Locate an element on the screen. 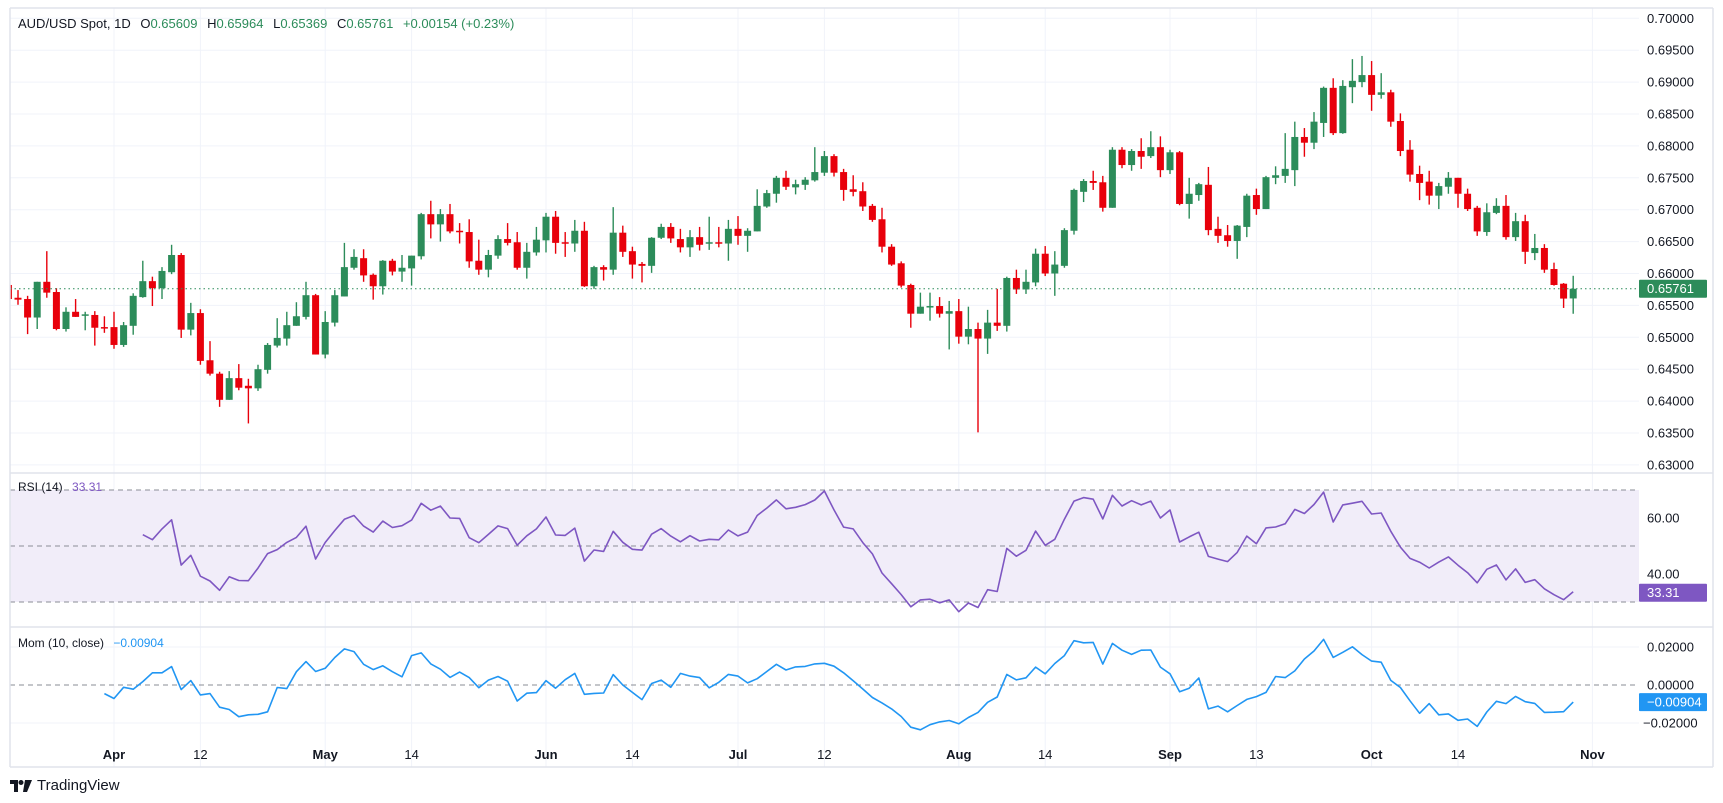 The image size is (1723, 803). rsi-line is located at coordinates (858, 551).